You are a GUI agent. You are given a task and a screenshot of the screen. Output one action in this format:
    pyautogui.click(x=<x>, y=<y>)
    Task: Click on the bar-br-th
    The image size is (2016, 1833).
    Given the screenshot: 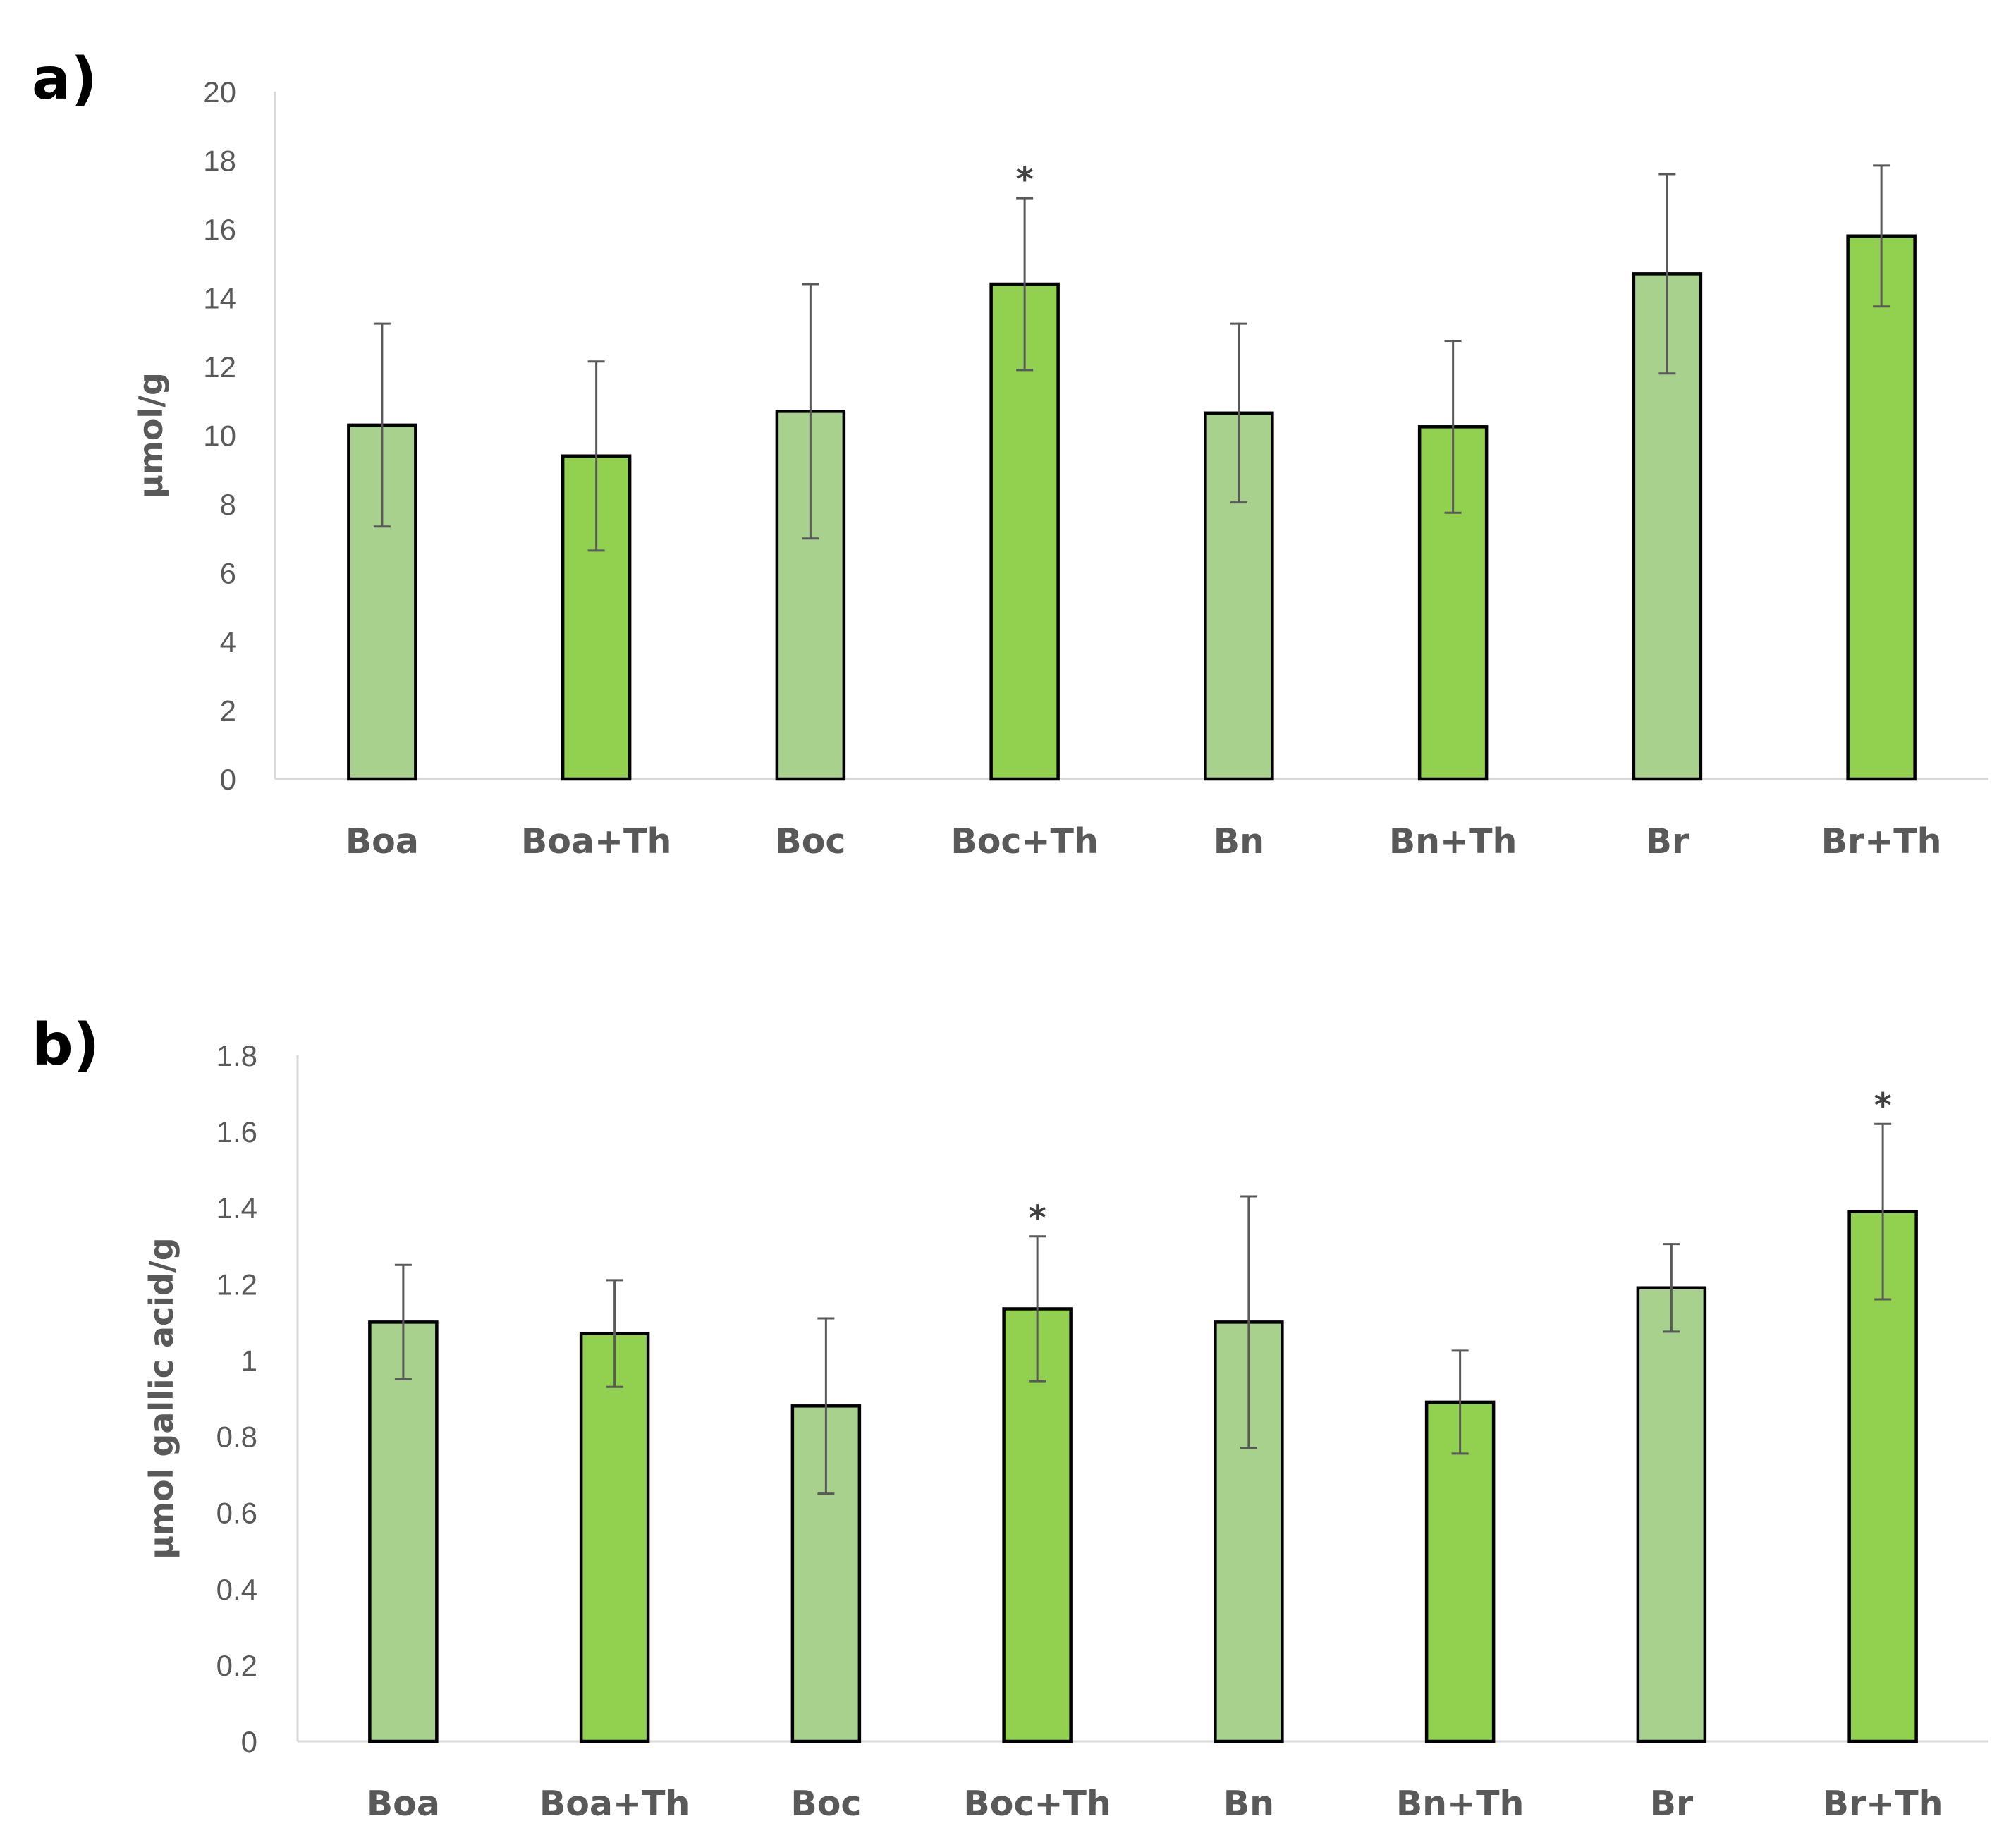 What is the action you would take?
    pyautogui.click(x=1882, y=507)
    